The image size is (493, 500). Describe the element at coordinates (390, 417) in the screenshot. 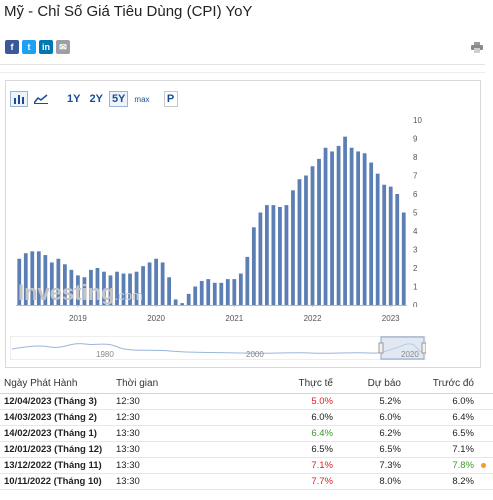

I see `row-forecast: 6.0%` at that location.